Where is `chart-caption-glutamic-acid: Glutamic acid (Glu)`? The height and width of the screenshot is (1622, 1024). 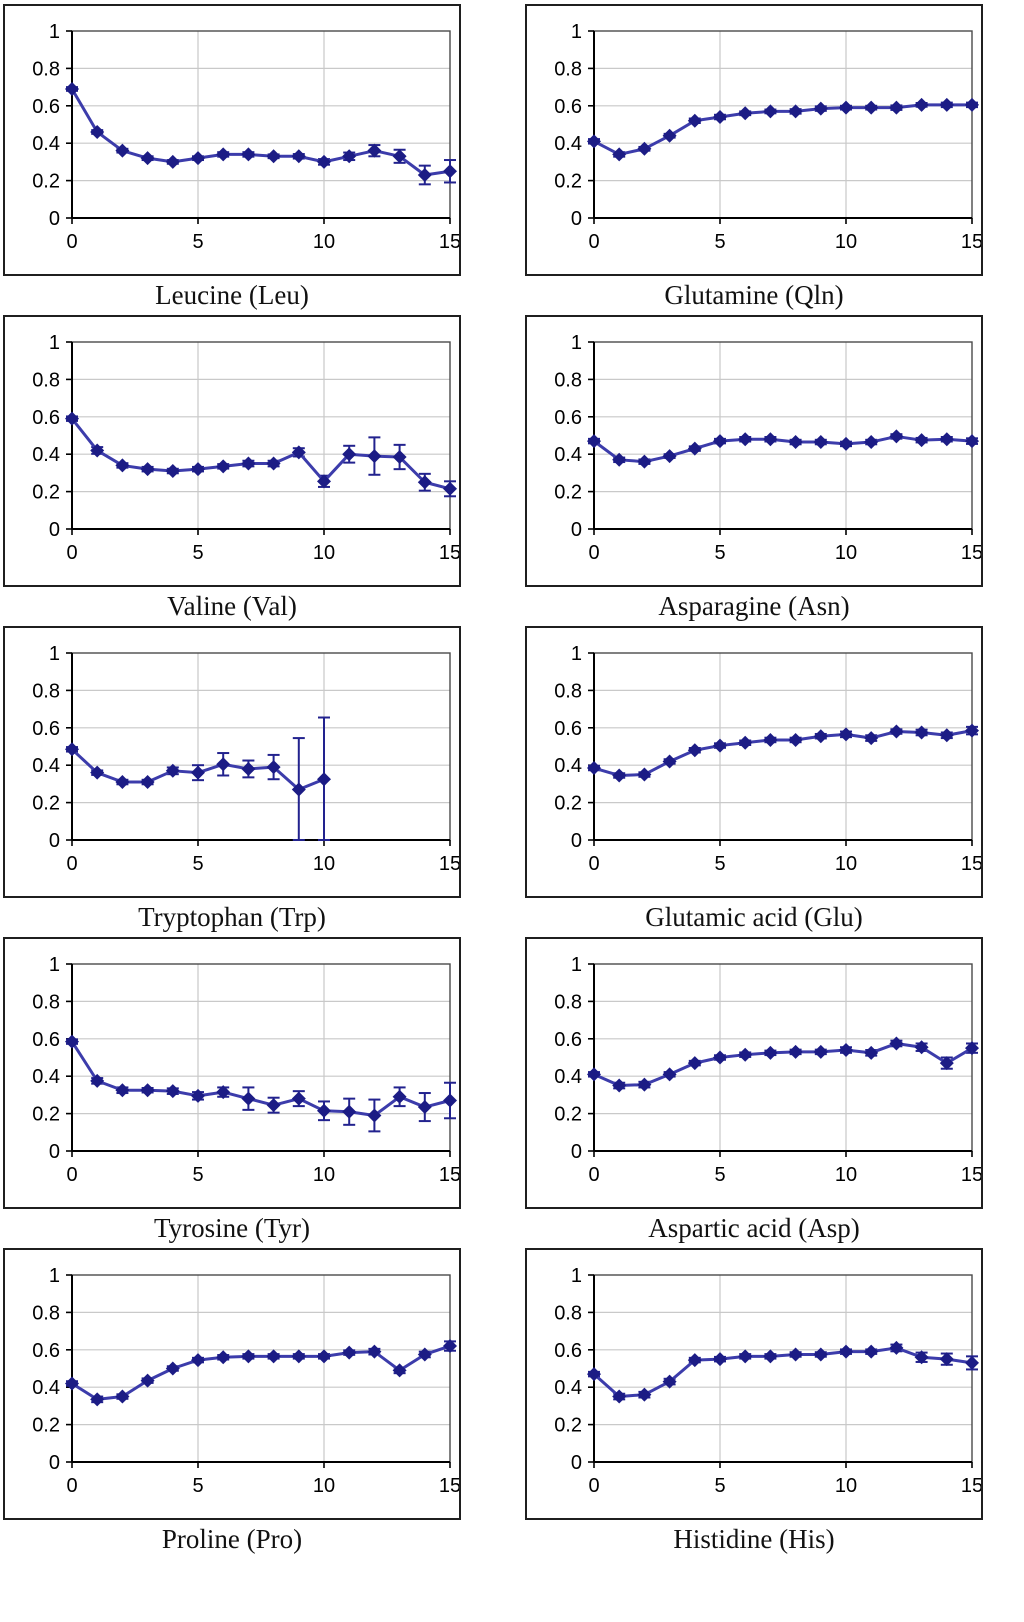
chart-caption-glutamic-acid: Glutamic acid (Glu) is located at coordinates (754, 917).